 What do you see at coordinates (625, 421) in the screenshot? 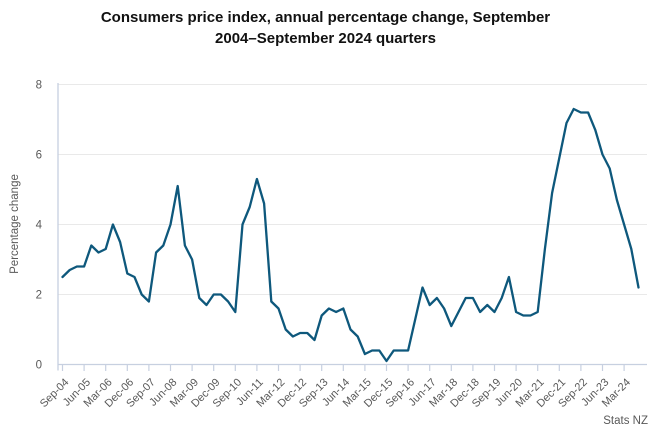
I see `source-credit: Stats NZ` at bounding box center [625, 421].